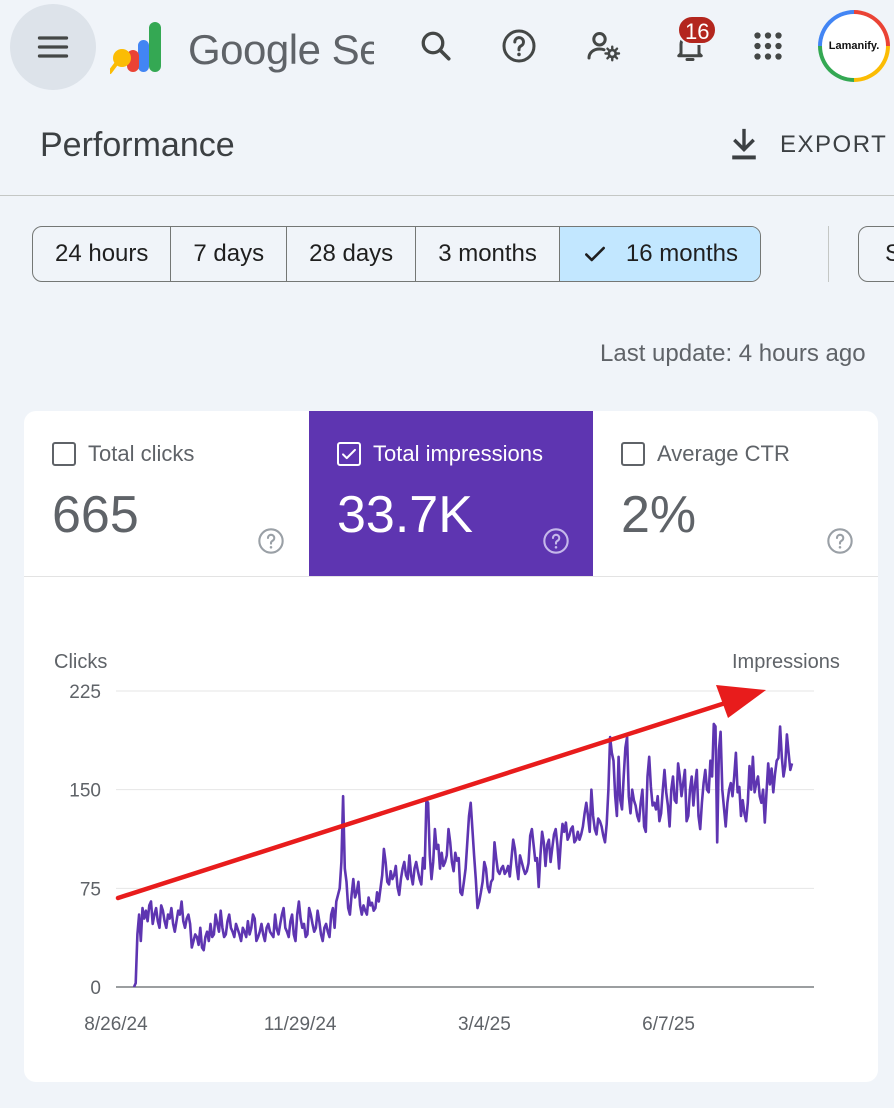 The image size is (894, 1108). Describe the element at coordinates (405, 515) in the screenshot. I see `metric-value: 33.7K` at that location.